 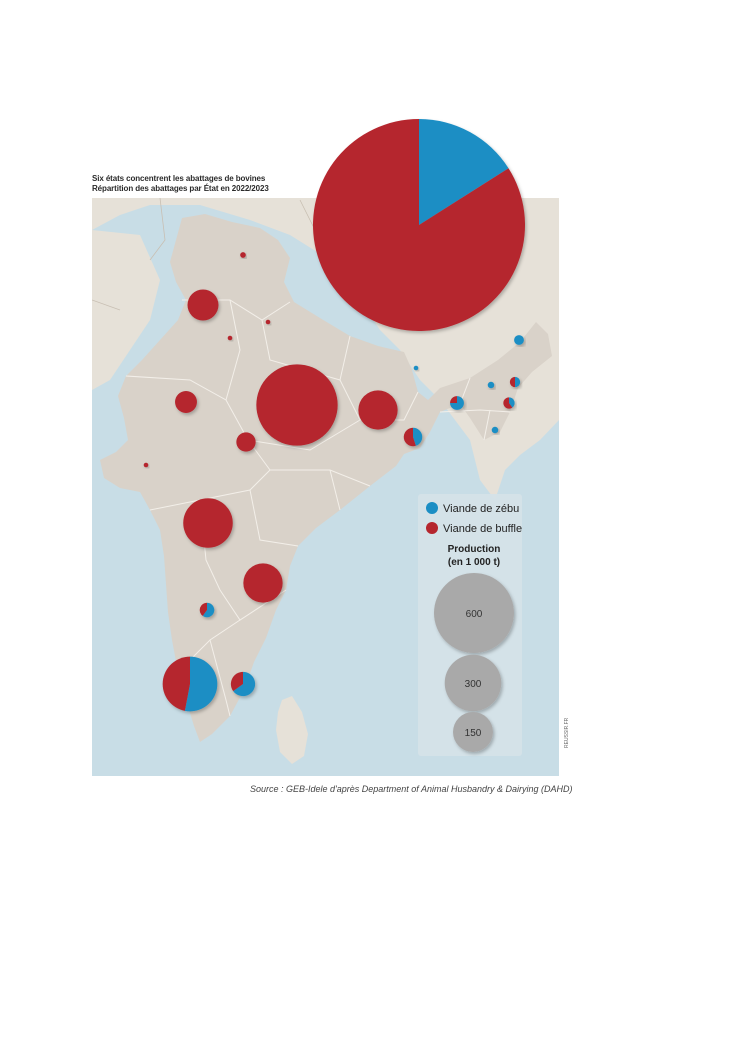 I want to click on pie-marker-uttar-pradesh, so click(x=297, y=405).